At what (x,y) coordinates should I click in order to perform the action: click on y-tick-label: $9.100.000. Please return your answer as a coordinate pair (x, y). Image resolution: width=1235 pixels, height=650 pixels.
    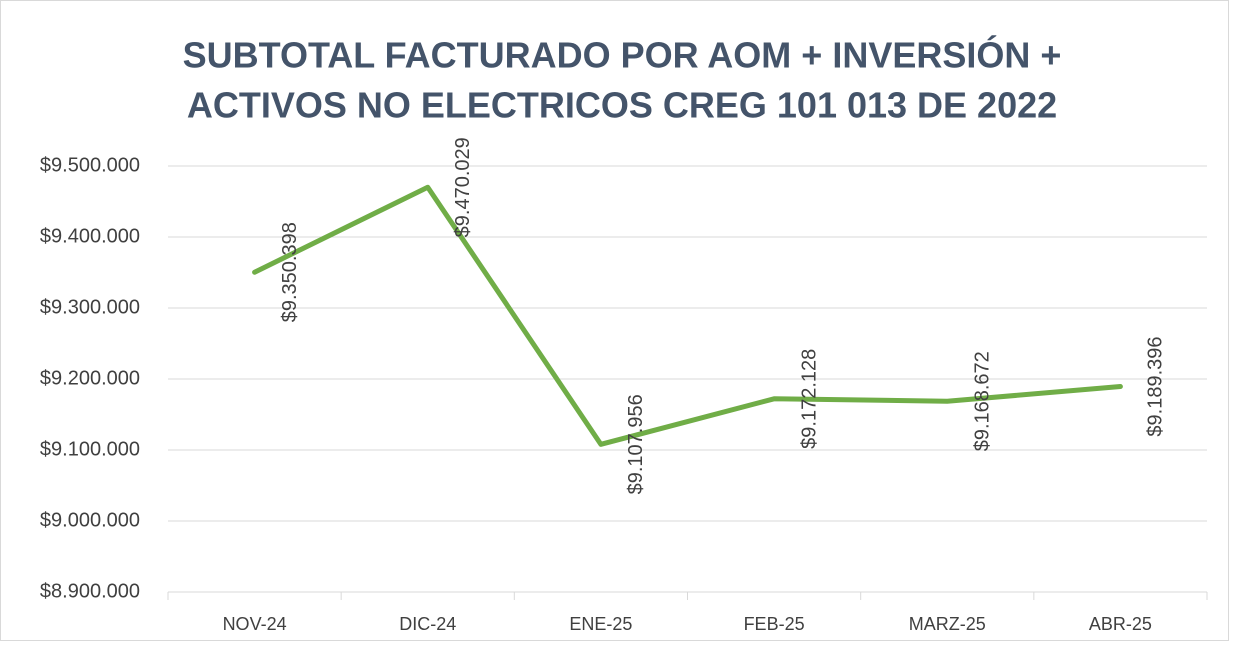
    Looking at the image, I should click on (90, 449).